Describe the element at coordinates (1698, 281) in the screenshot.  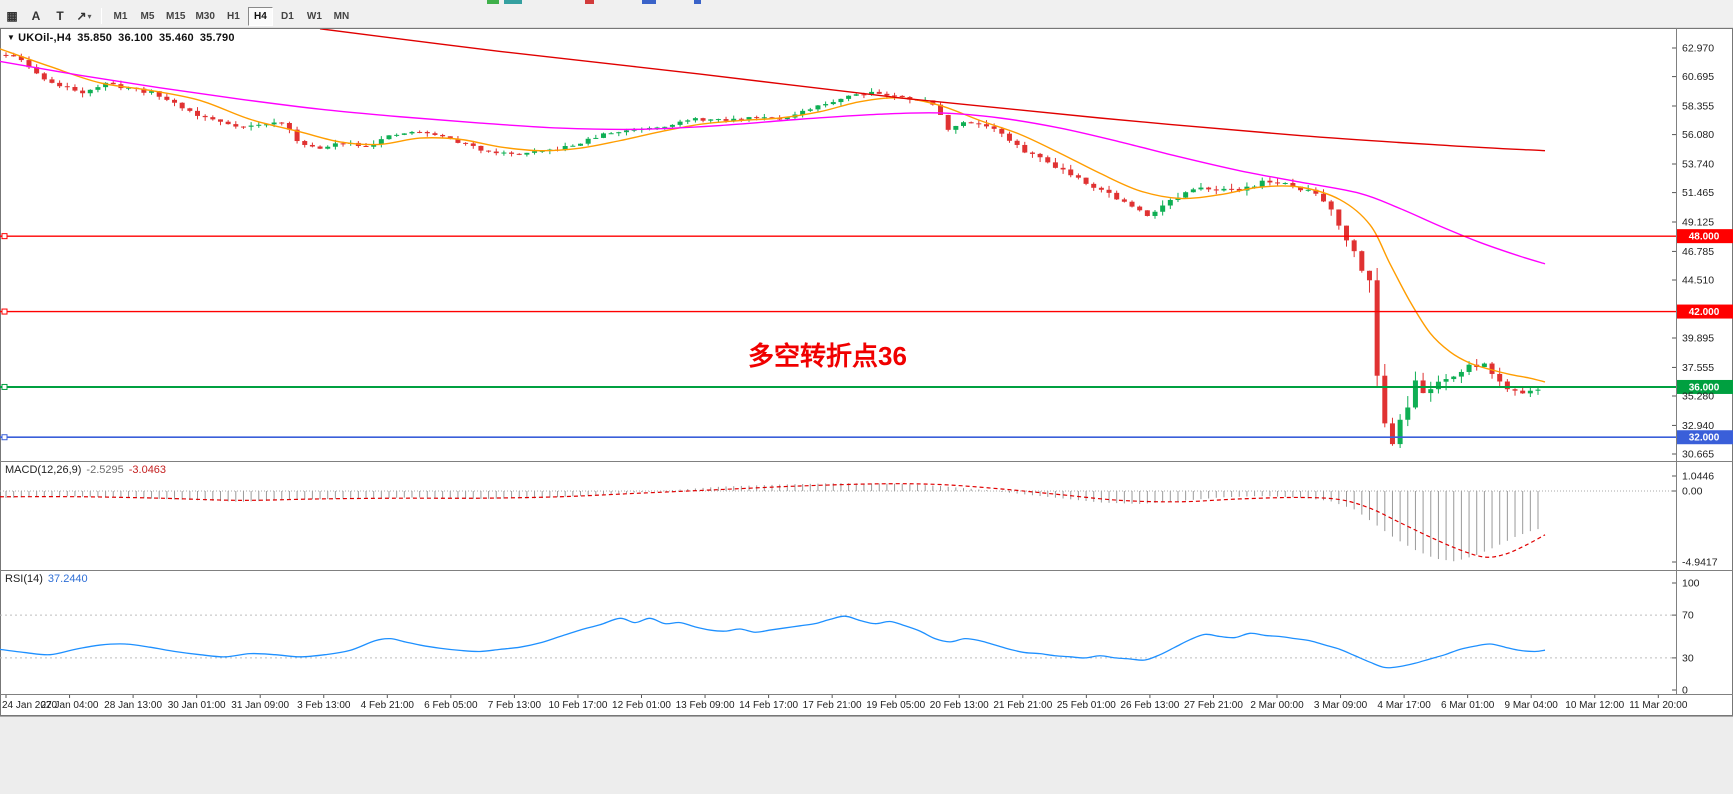
I see `price-axis-label: 44.510` at that location.